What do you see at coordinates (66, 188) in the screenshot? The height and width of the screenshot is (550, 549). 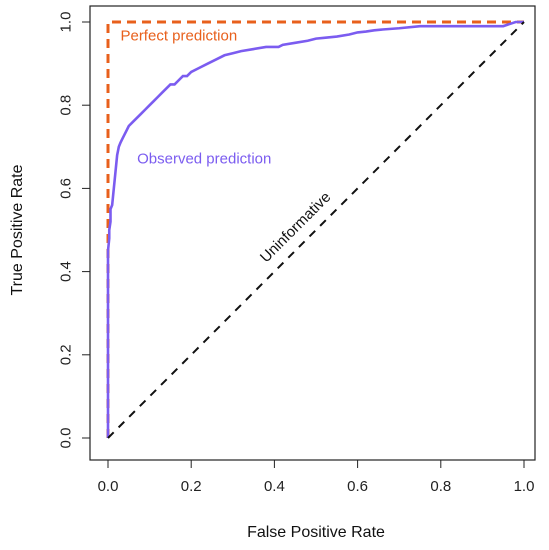 I see `y-tick-label: 0.6` at bounding box center [66, 188].